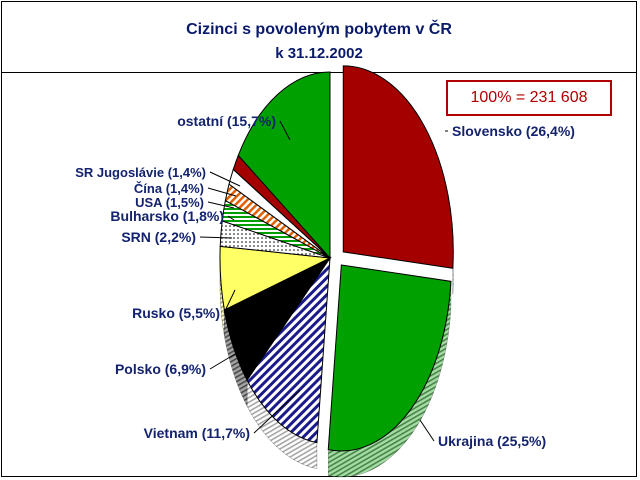  Describe the element at coordinates (231, 218) in the screenshot. I see `leader-line-bulharsko` at that location.